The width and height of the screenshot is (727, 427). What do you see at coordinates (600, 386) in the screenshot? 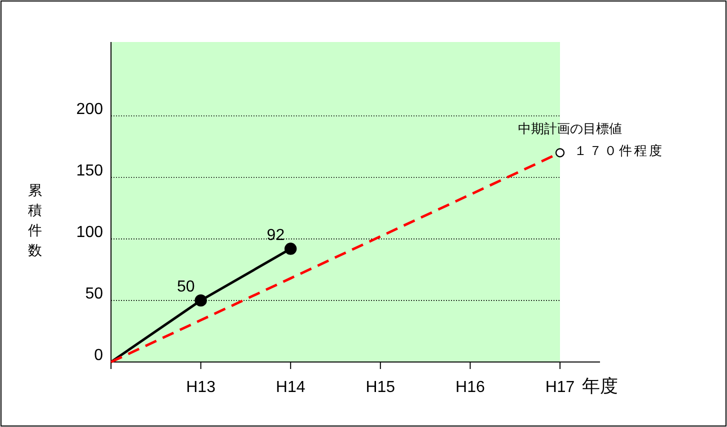
I see `x-axis-title: 年度` at bounding box center [600, 386].